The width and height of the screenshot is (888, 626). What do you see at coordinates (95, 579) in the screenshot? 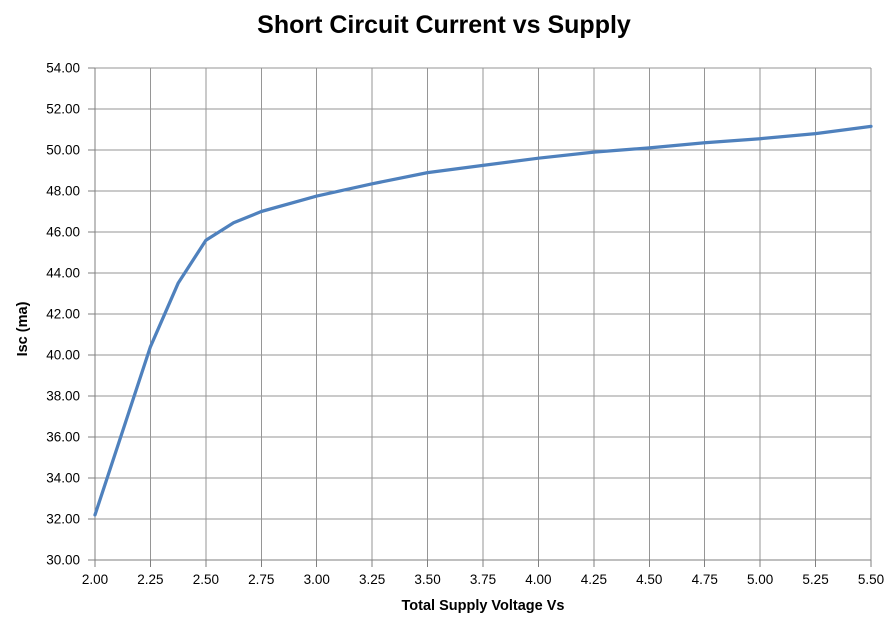
I see `svg-text: 2.00` at bounding box center [95, 579].